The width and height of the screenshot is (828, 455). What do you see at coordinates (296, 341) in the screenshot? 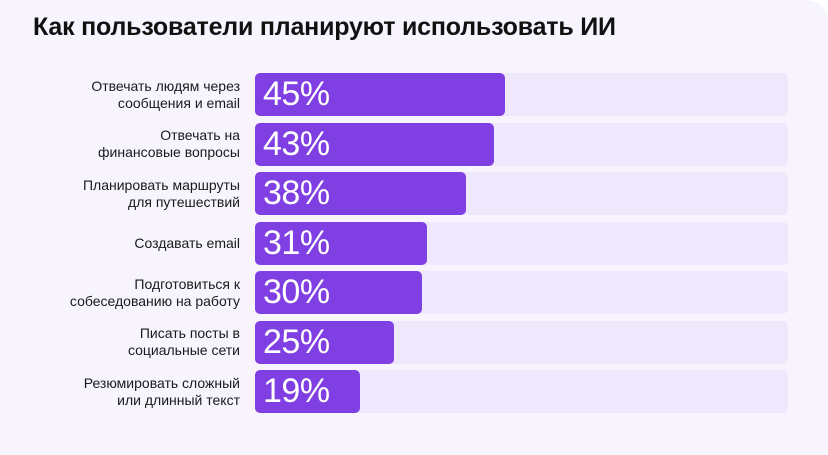
I see `value-label: 25%` at bounding box center [296, 341].